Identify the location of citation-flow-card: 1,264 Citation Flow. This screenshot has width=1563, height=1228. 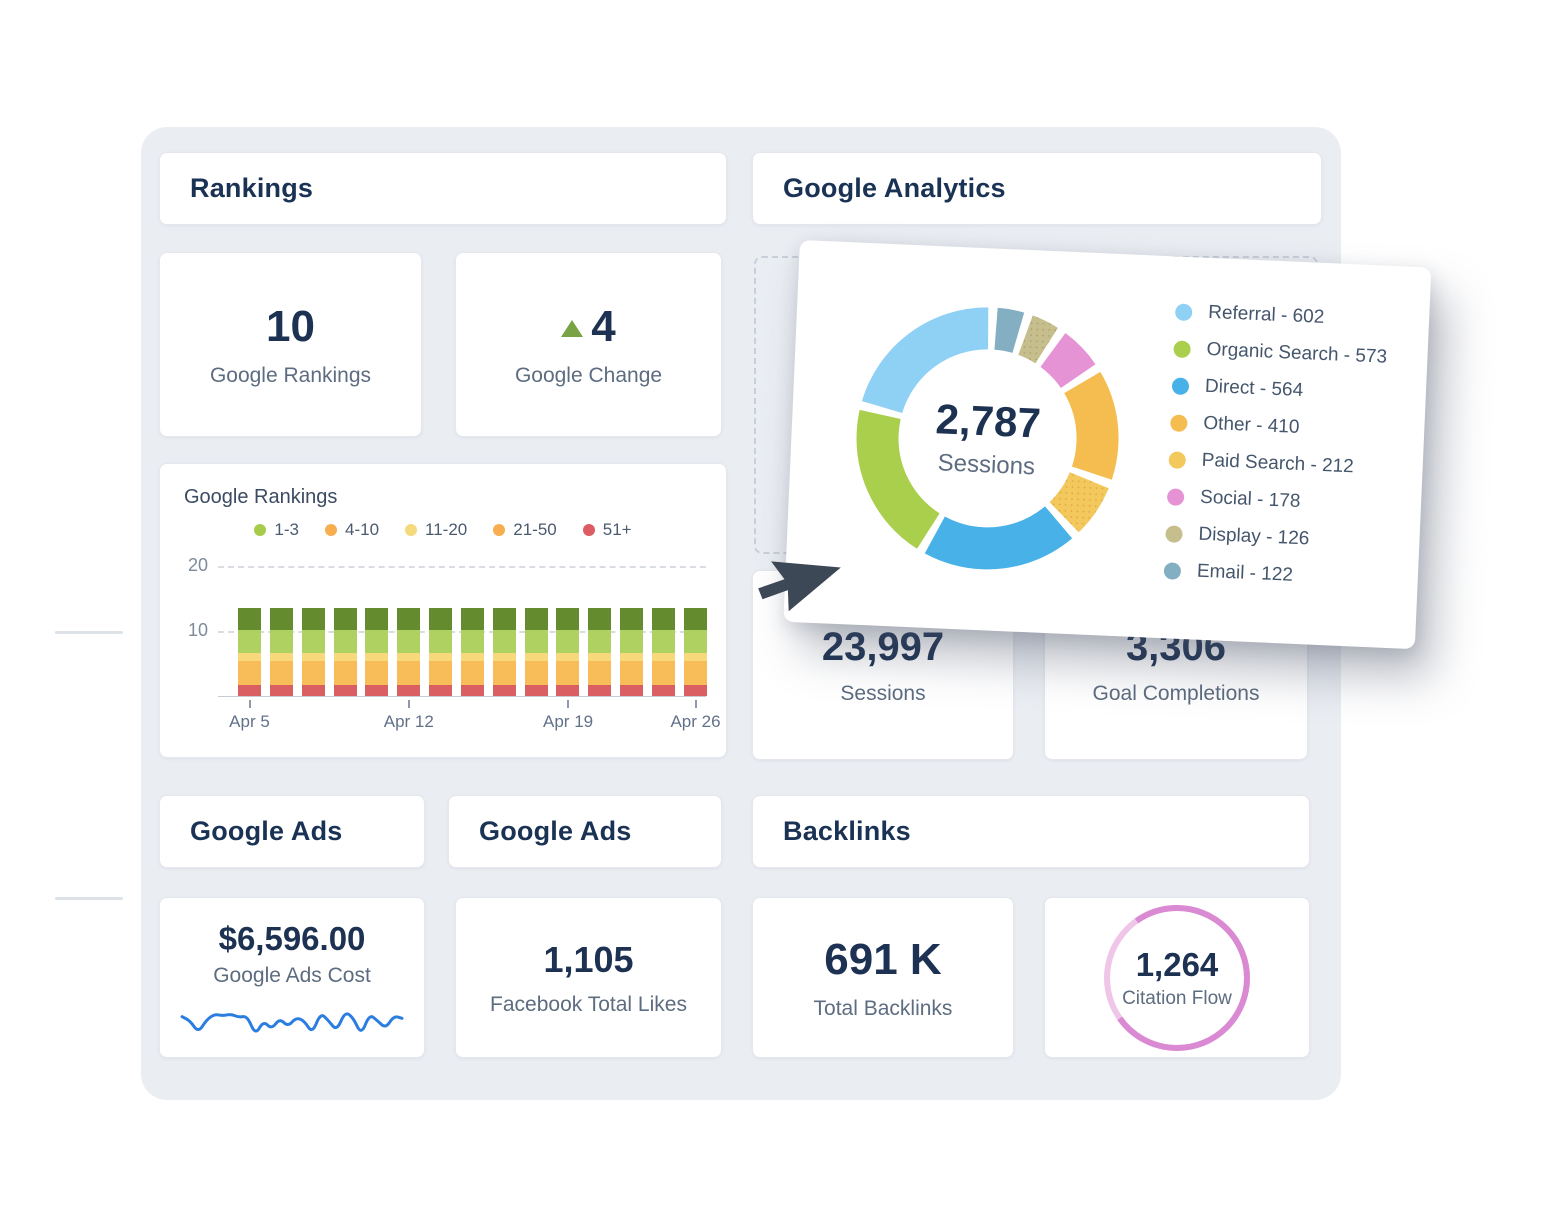
(1177, 977).